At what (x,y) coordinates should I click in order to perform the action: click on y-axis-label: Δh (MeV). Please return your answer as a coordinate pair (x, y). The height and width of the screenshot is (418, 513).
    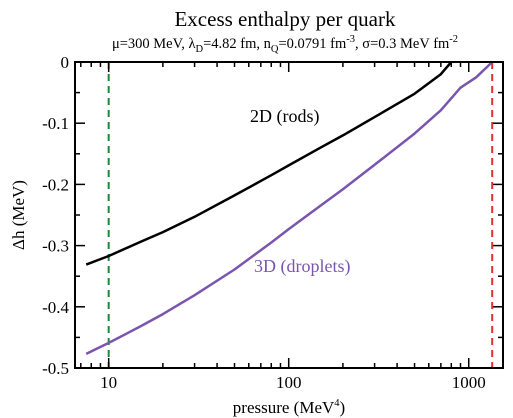
    Looking at the image, I should click on (18, 215).